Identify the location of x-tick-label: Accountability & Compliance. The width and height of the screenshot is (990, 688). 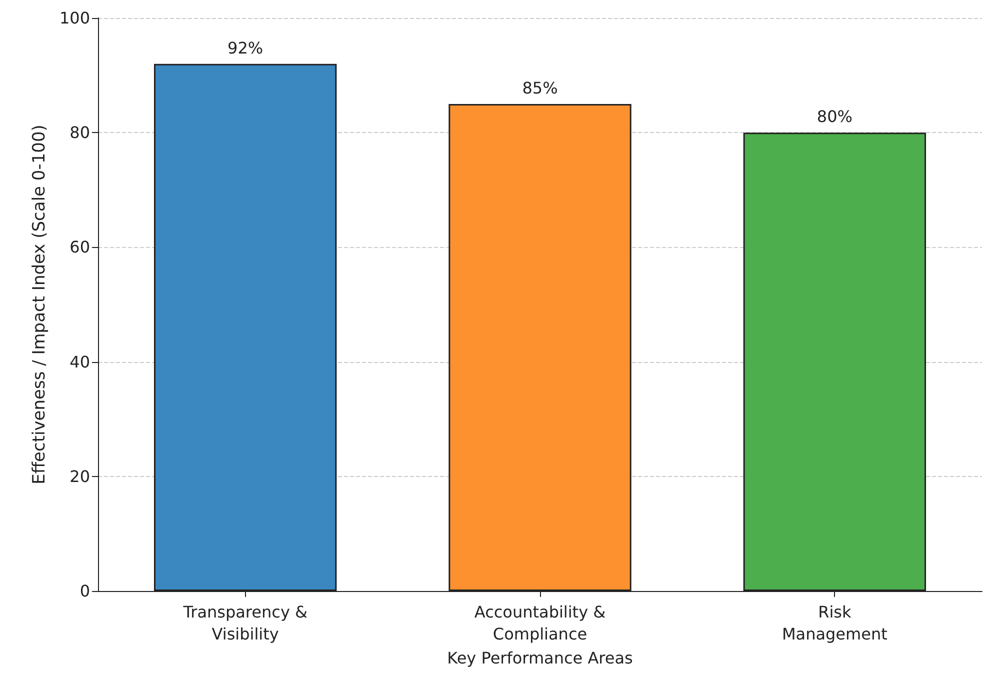
(540, 623).